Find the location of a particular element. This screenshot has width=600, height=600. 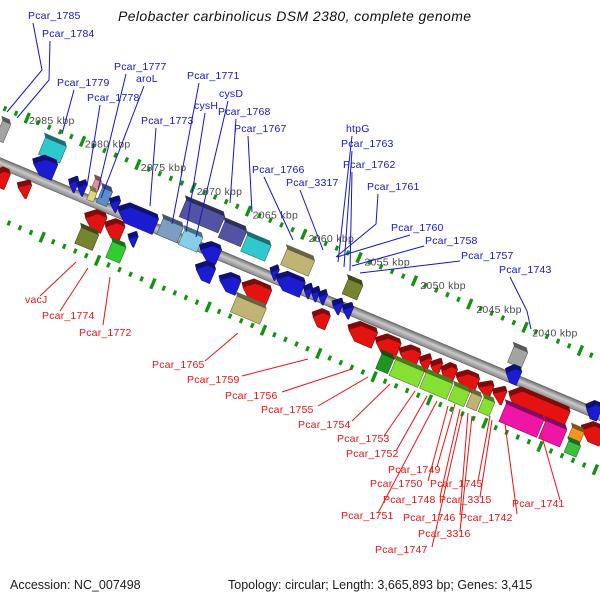

gene-label: htpG is located at coordinates (358, 129).